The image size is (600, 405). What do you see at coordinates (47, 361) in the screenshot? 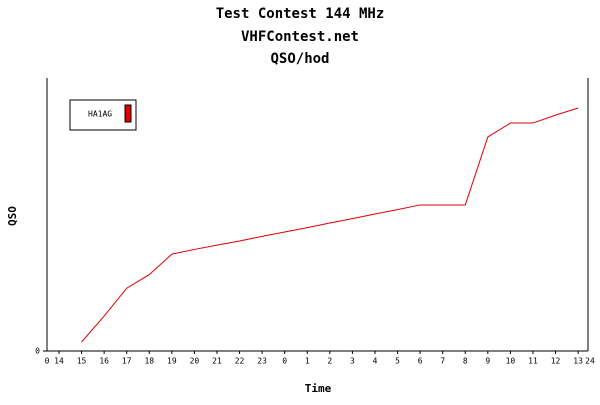
I see `x-edge-label: 0` at bounding box center [47, 361].